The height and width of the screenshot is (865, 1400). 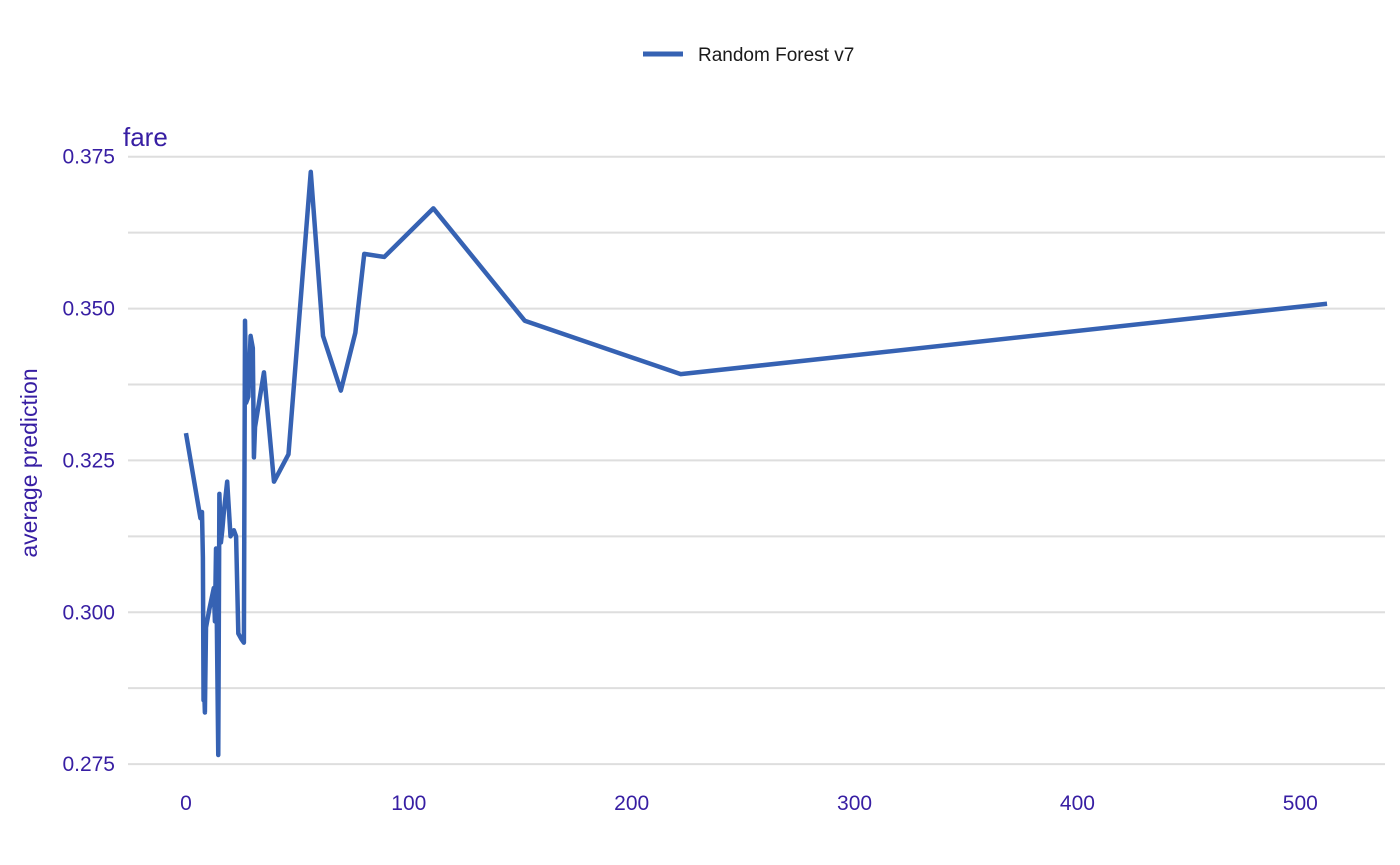 What do you see at coordinates (408, 803) in the screenshot?
I see `x-tick-label-1: 100` at bounding box center [408, 803].